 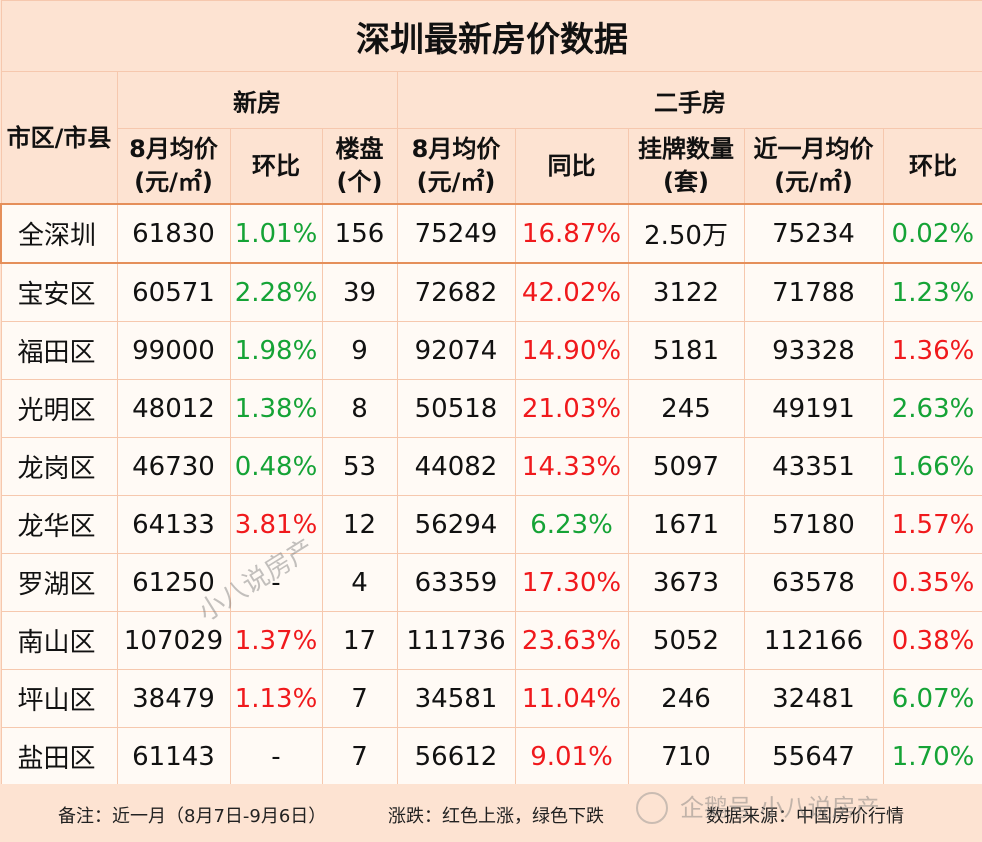 What do you see at coordinates (652, 808) in the screenshot?
I see `penguin-logo-icon` at bounding box center [652, 808].